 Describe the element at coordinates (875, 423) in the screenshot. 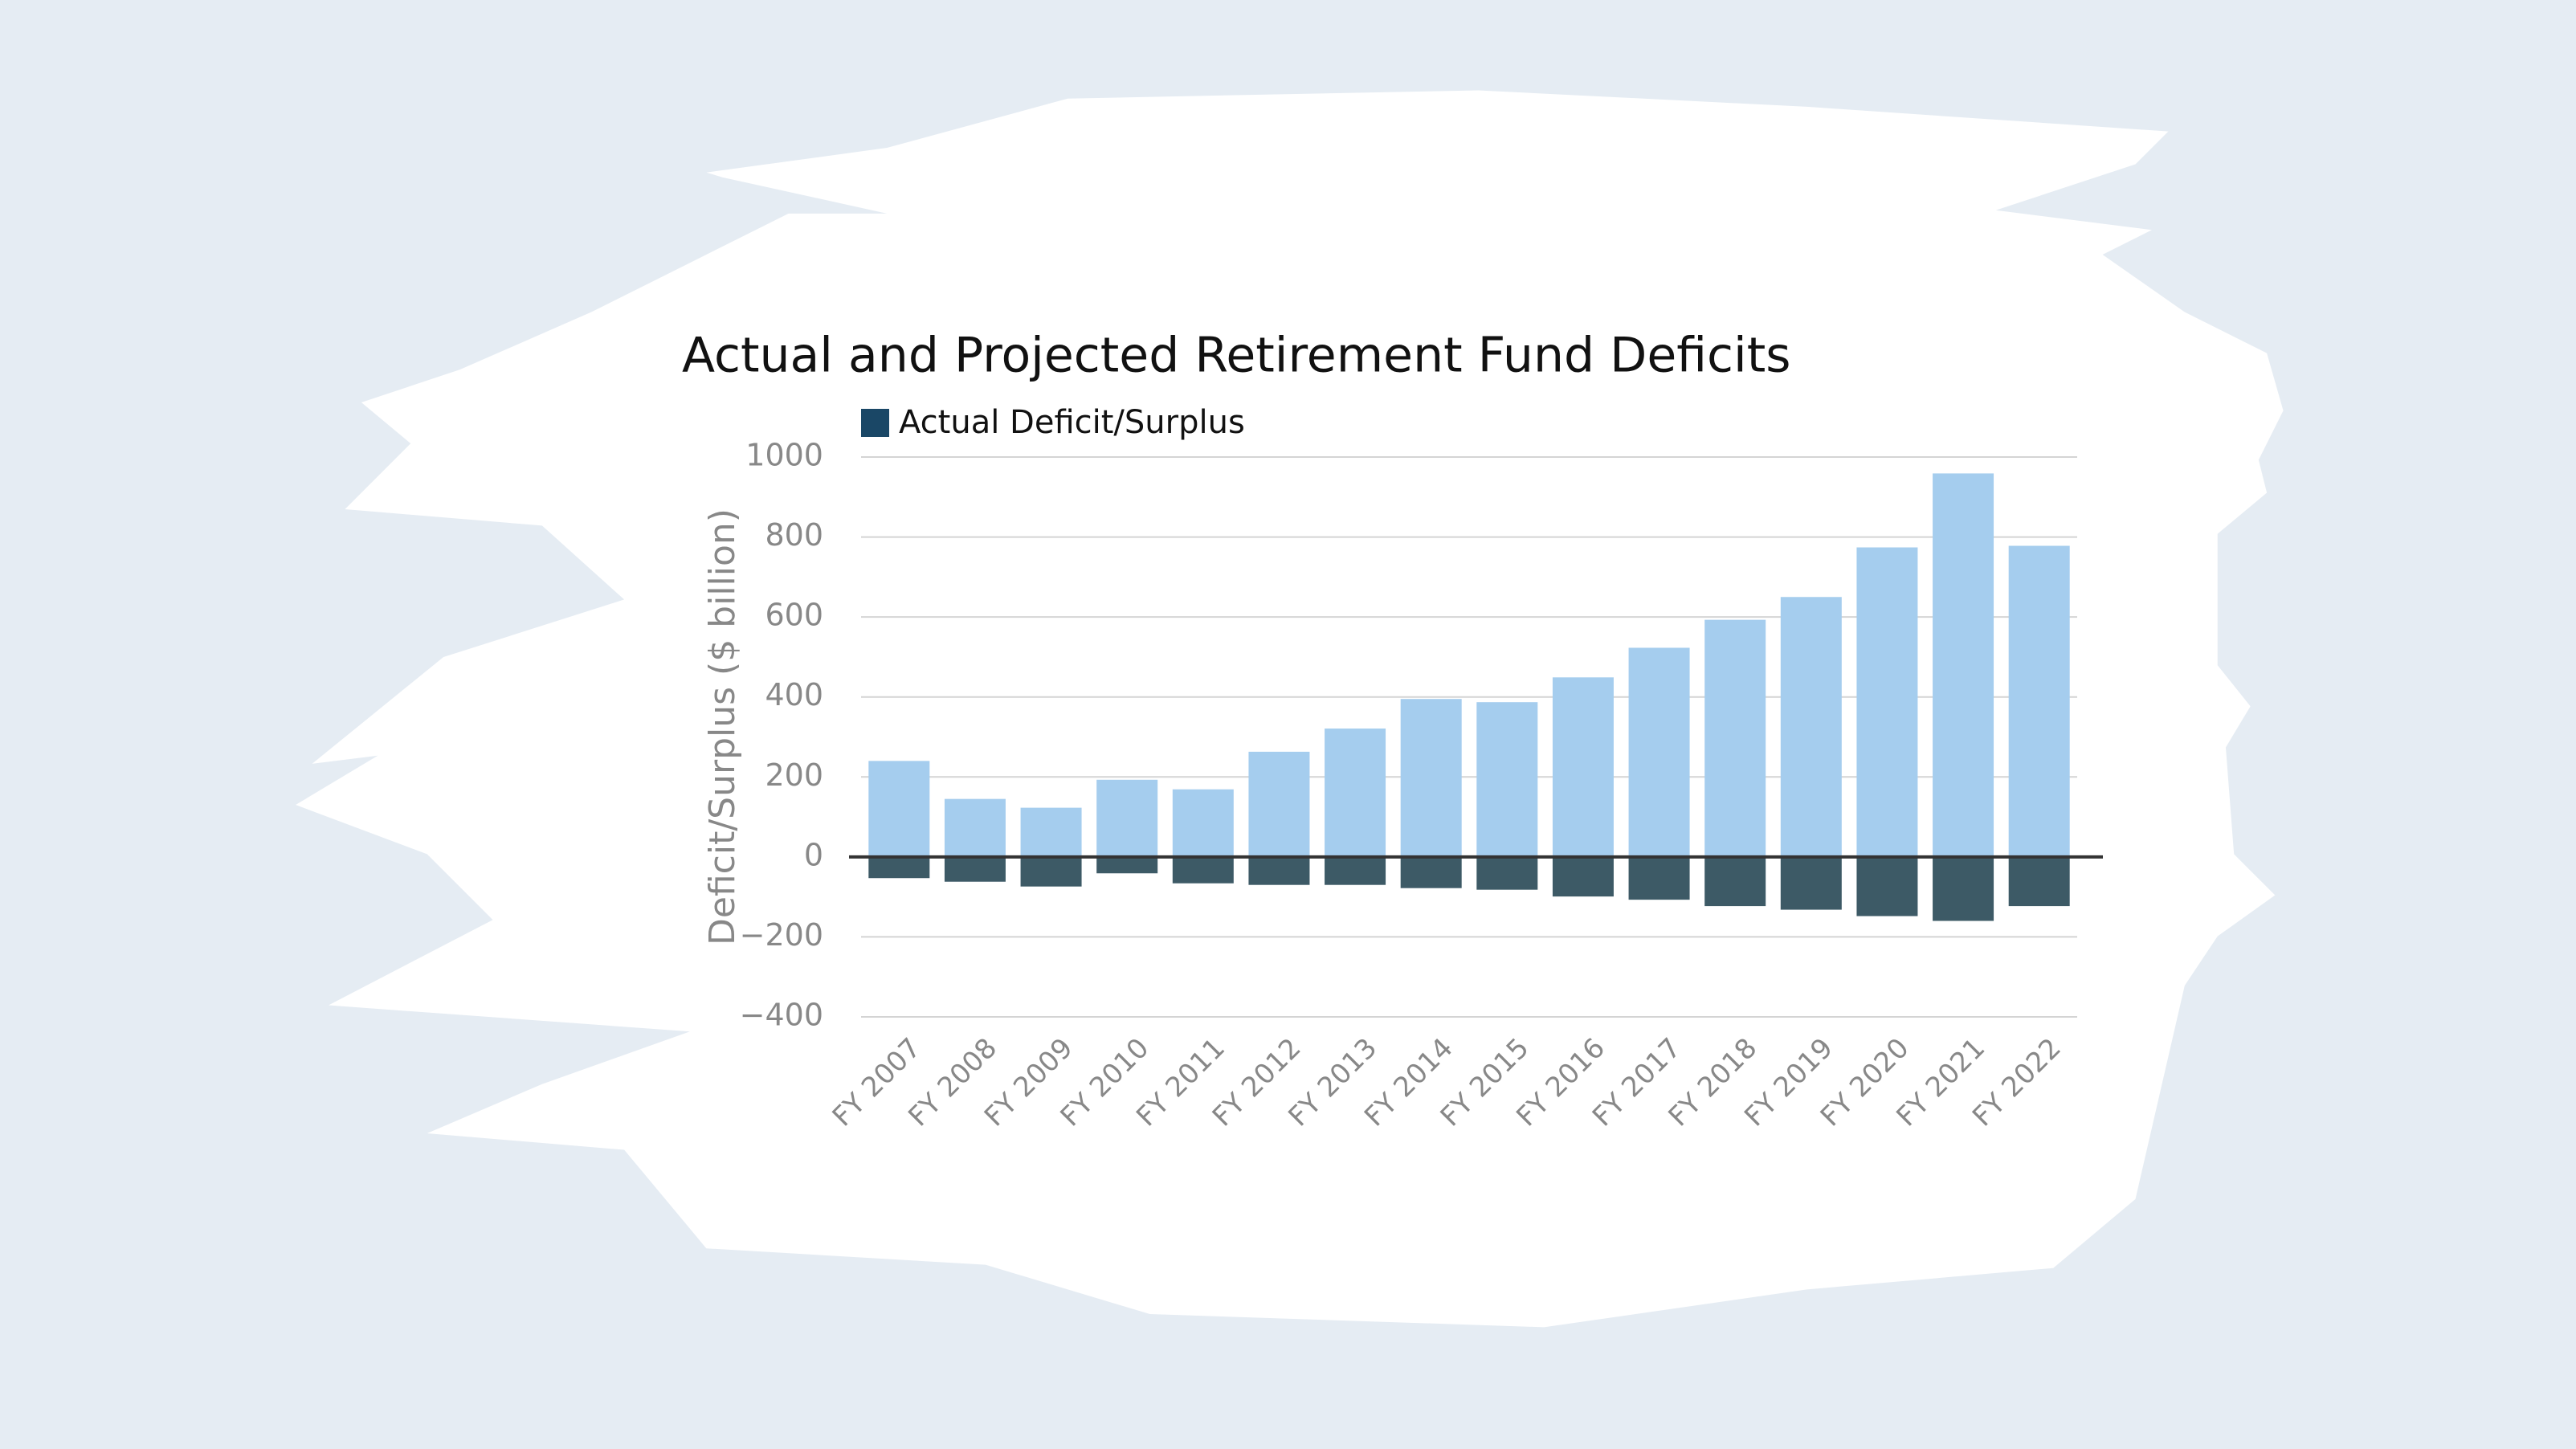

I see `legend-swatch` at that location.